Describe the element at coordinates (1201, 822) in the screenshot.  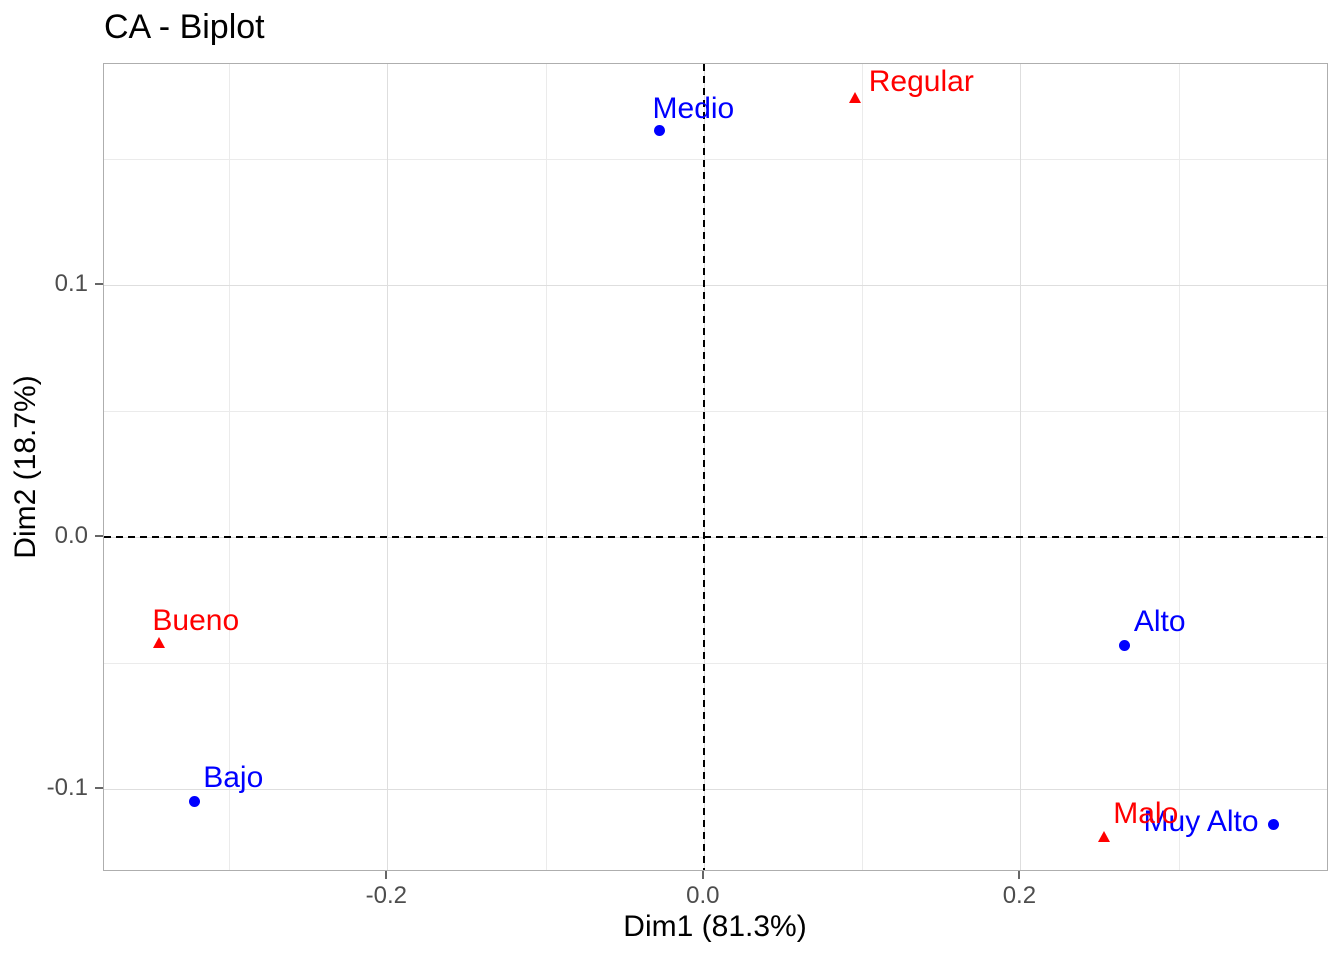
I see `point-label: Muy Alto` at that location.